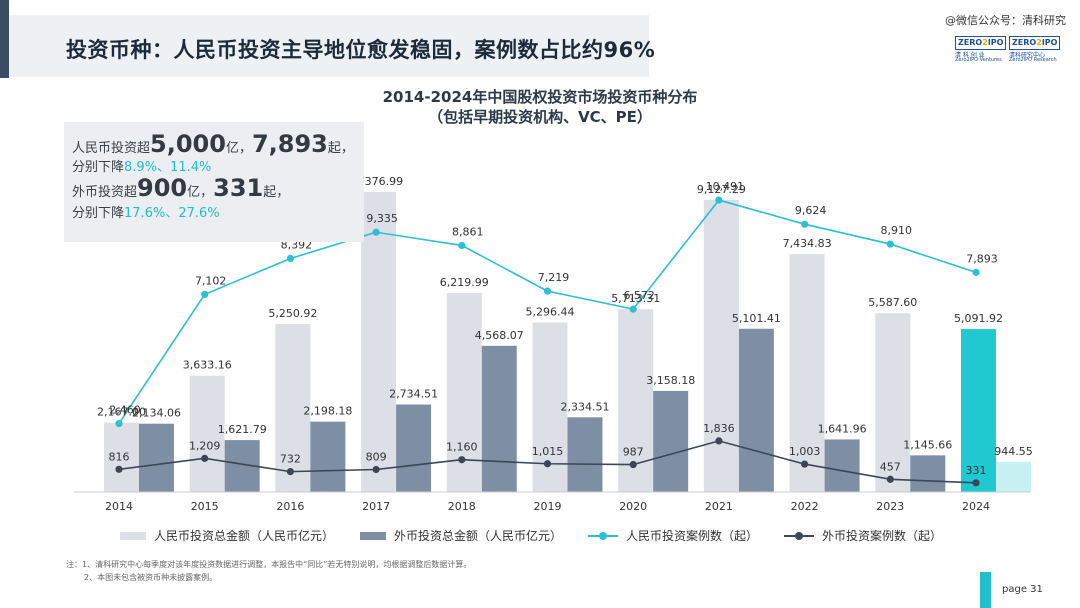  I want to click on bar-fx-amount-2023, so click(928, 473).